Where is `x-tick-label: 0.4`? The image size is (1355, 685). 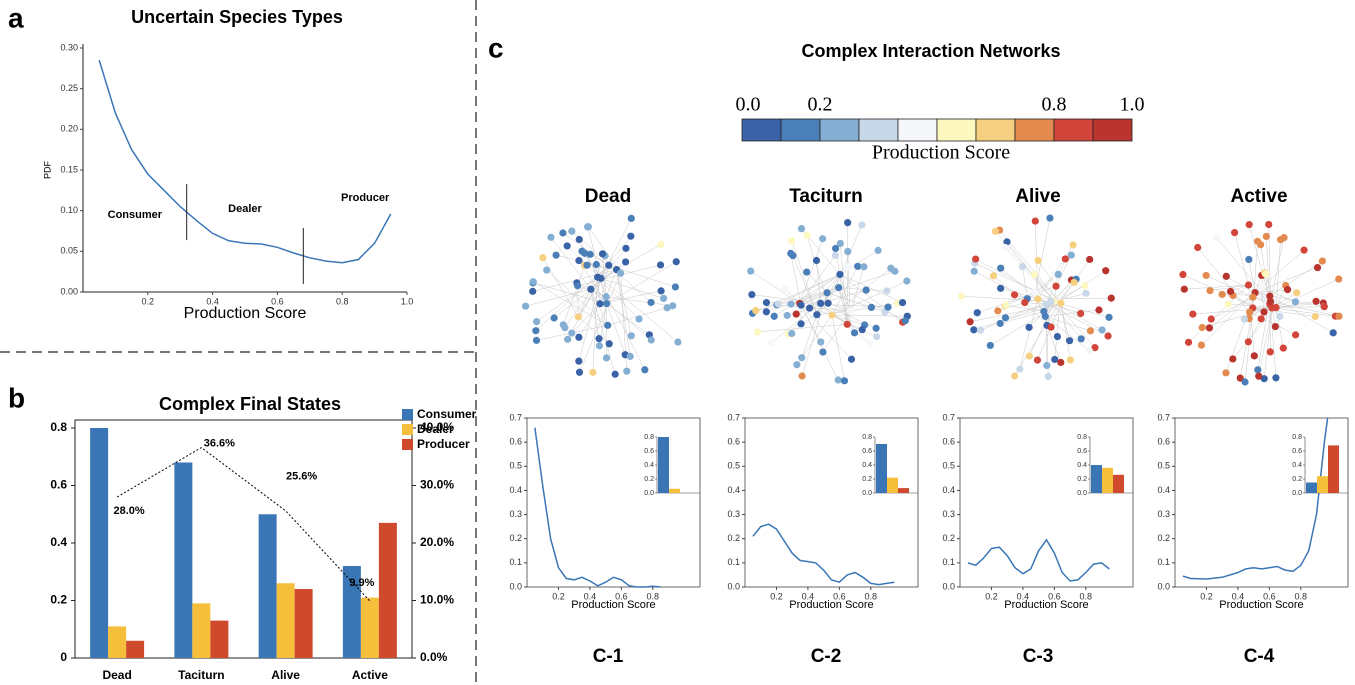 x-tick-label: 0.4 is located at coordinates (1238, 596).